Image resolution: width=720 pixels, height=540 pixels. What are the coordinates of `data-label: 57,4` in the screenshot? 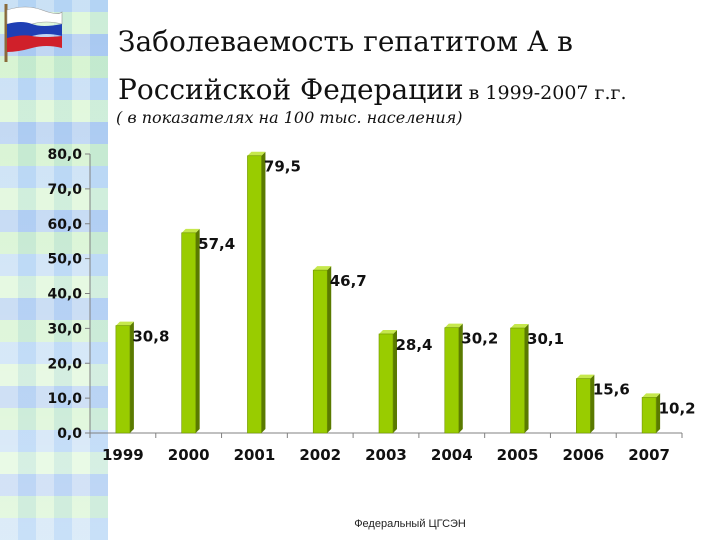 It's located at (216, 244).